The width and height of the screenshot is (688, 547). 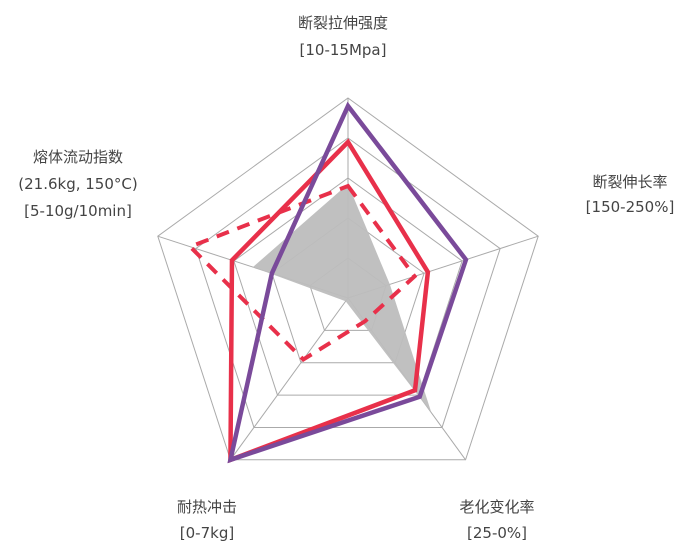 I want to click on axis-name: 耐热冲击, so click(x=207, y=507).